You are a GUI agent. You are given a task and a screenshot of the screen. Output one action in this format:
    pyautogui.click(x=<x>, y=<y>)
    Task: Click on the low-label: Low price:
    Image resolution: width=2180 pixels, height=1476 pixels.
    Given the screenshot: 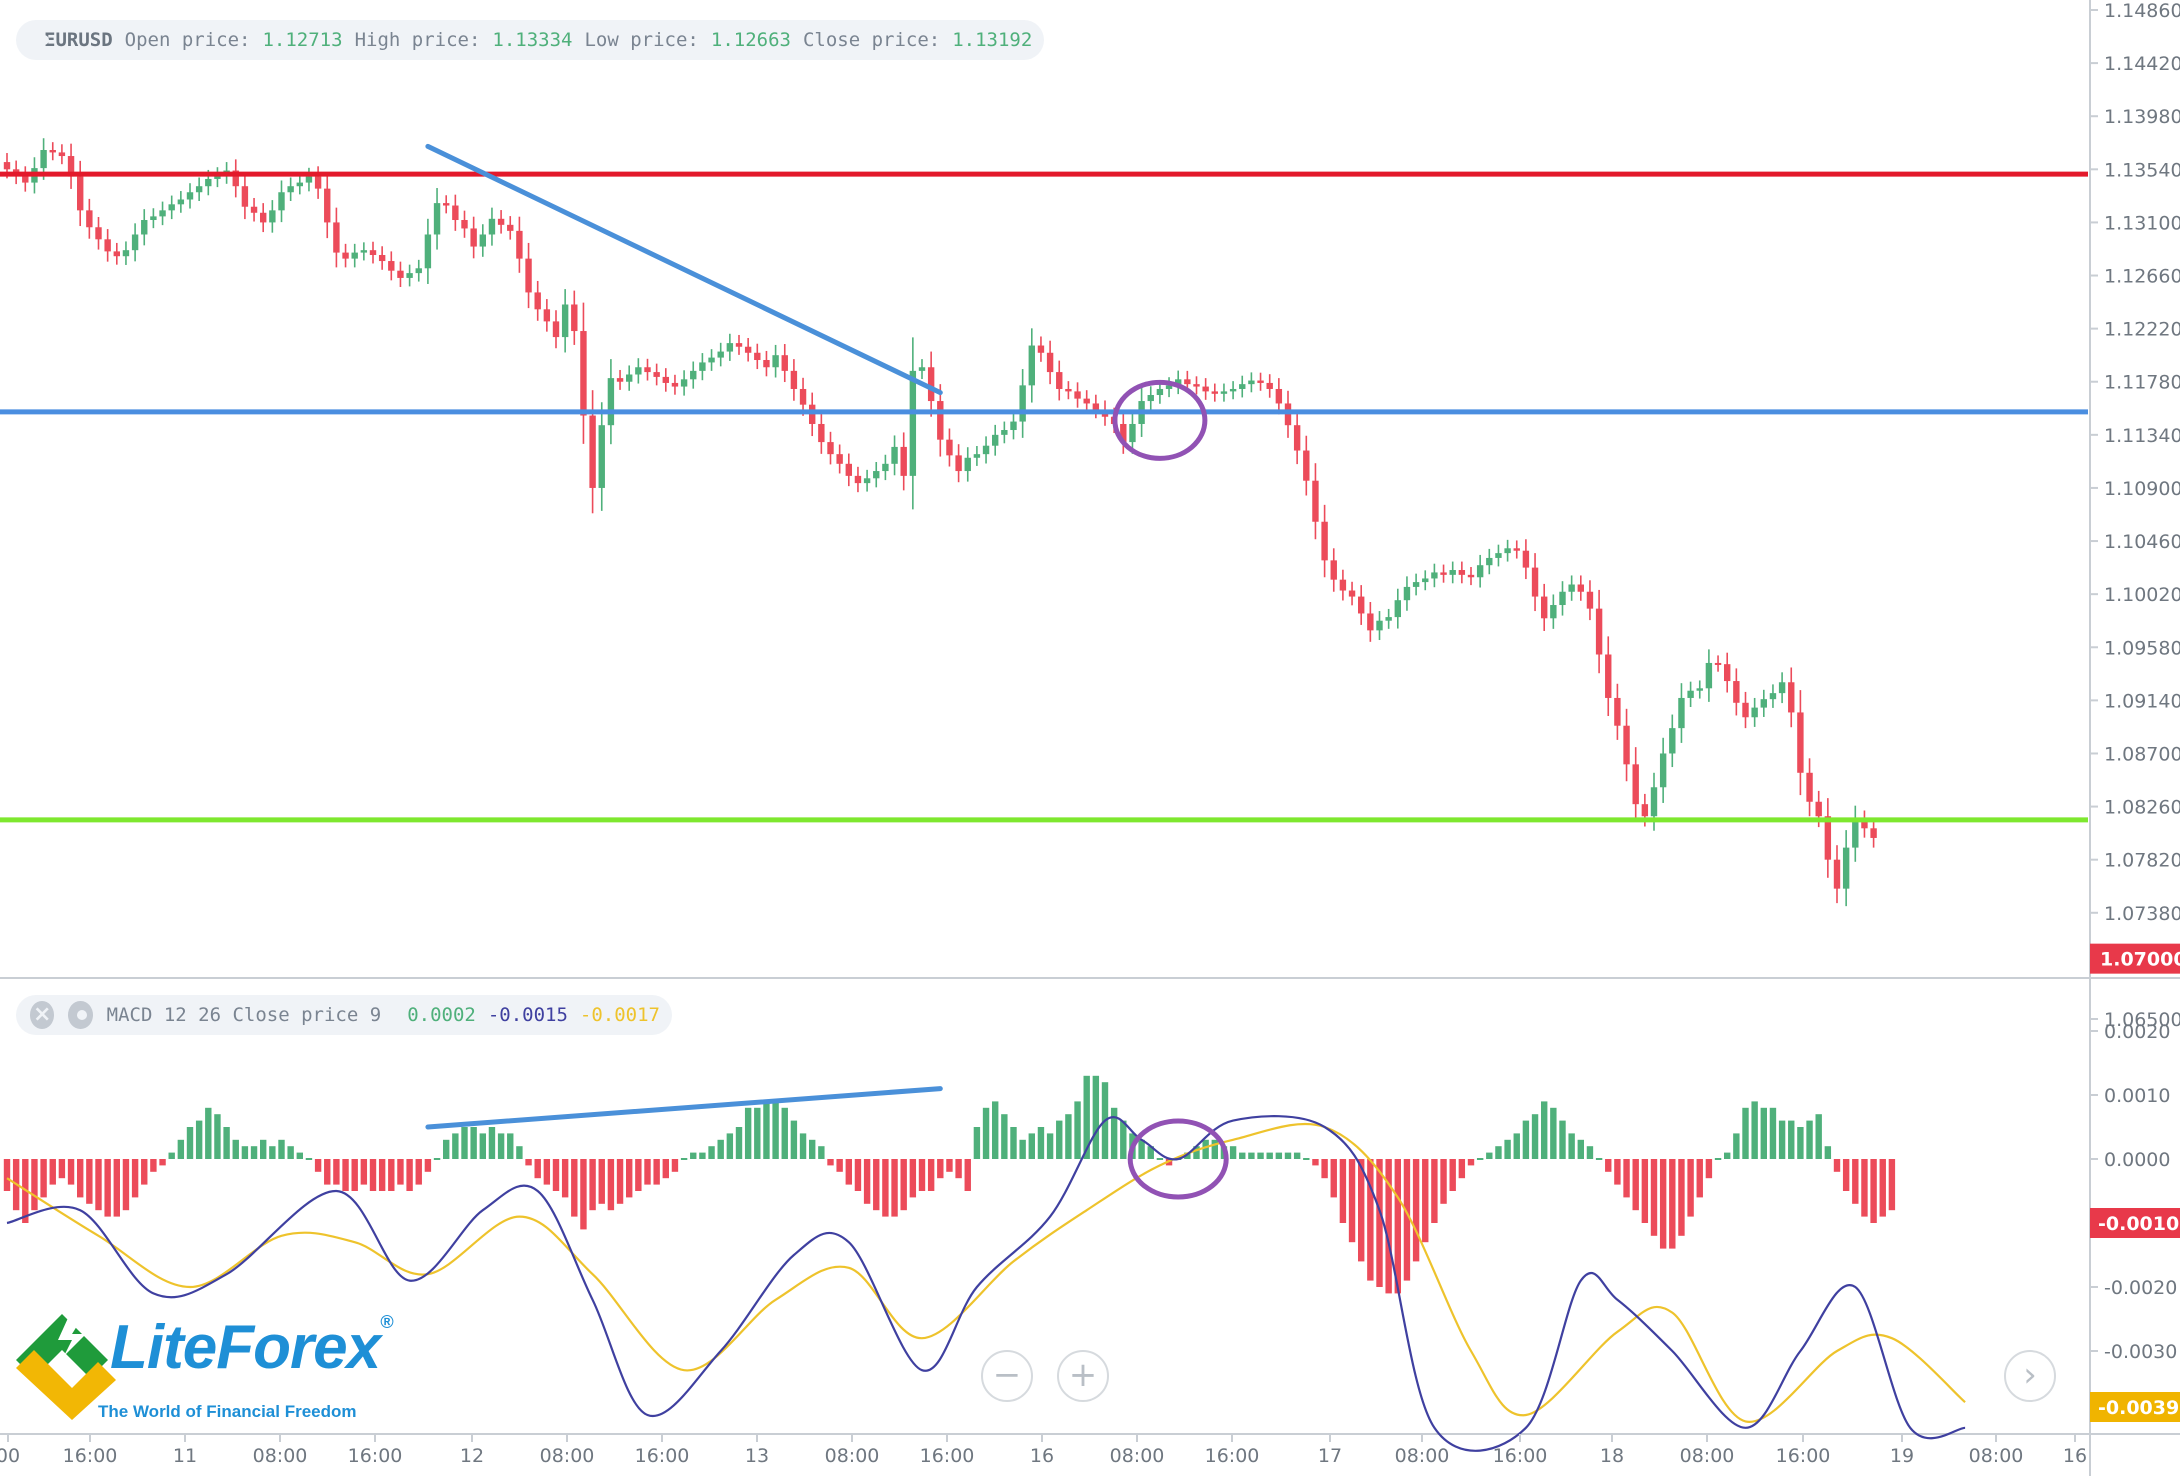 What is the action you would take?
    pyautogui.click(x=641, y=40)
    